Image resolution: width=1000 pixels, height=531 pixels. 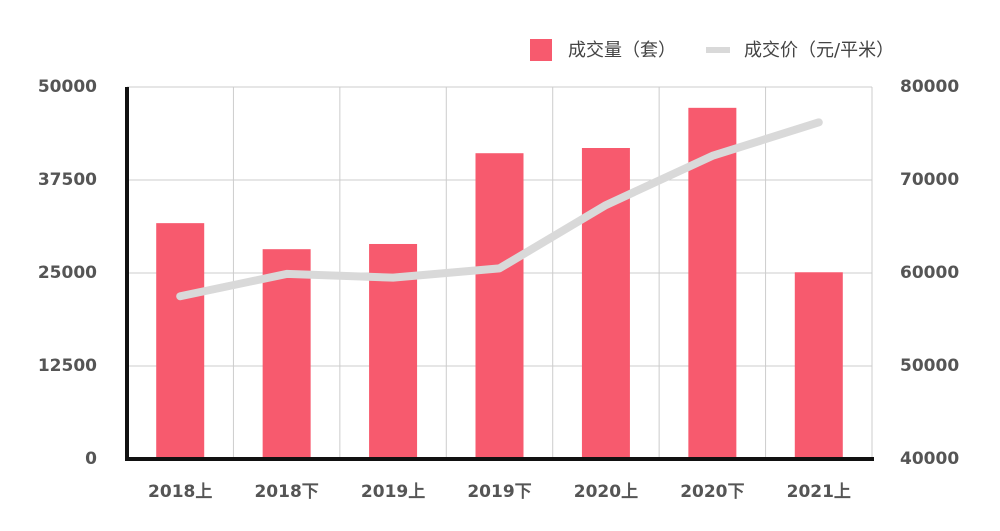 What do you see at coordinates (929, 87) in the screenshot?
I see `y2-tick-label: 80000` at bounding box center [929, 87].